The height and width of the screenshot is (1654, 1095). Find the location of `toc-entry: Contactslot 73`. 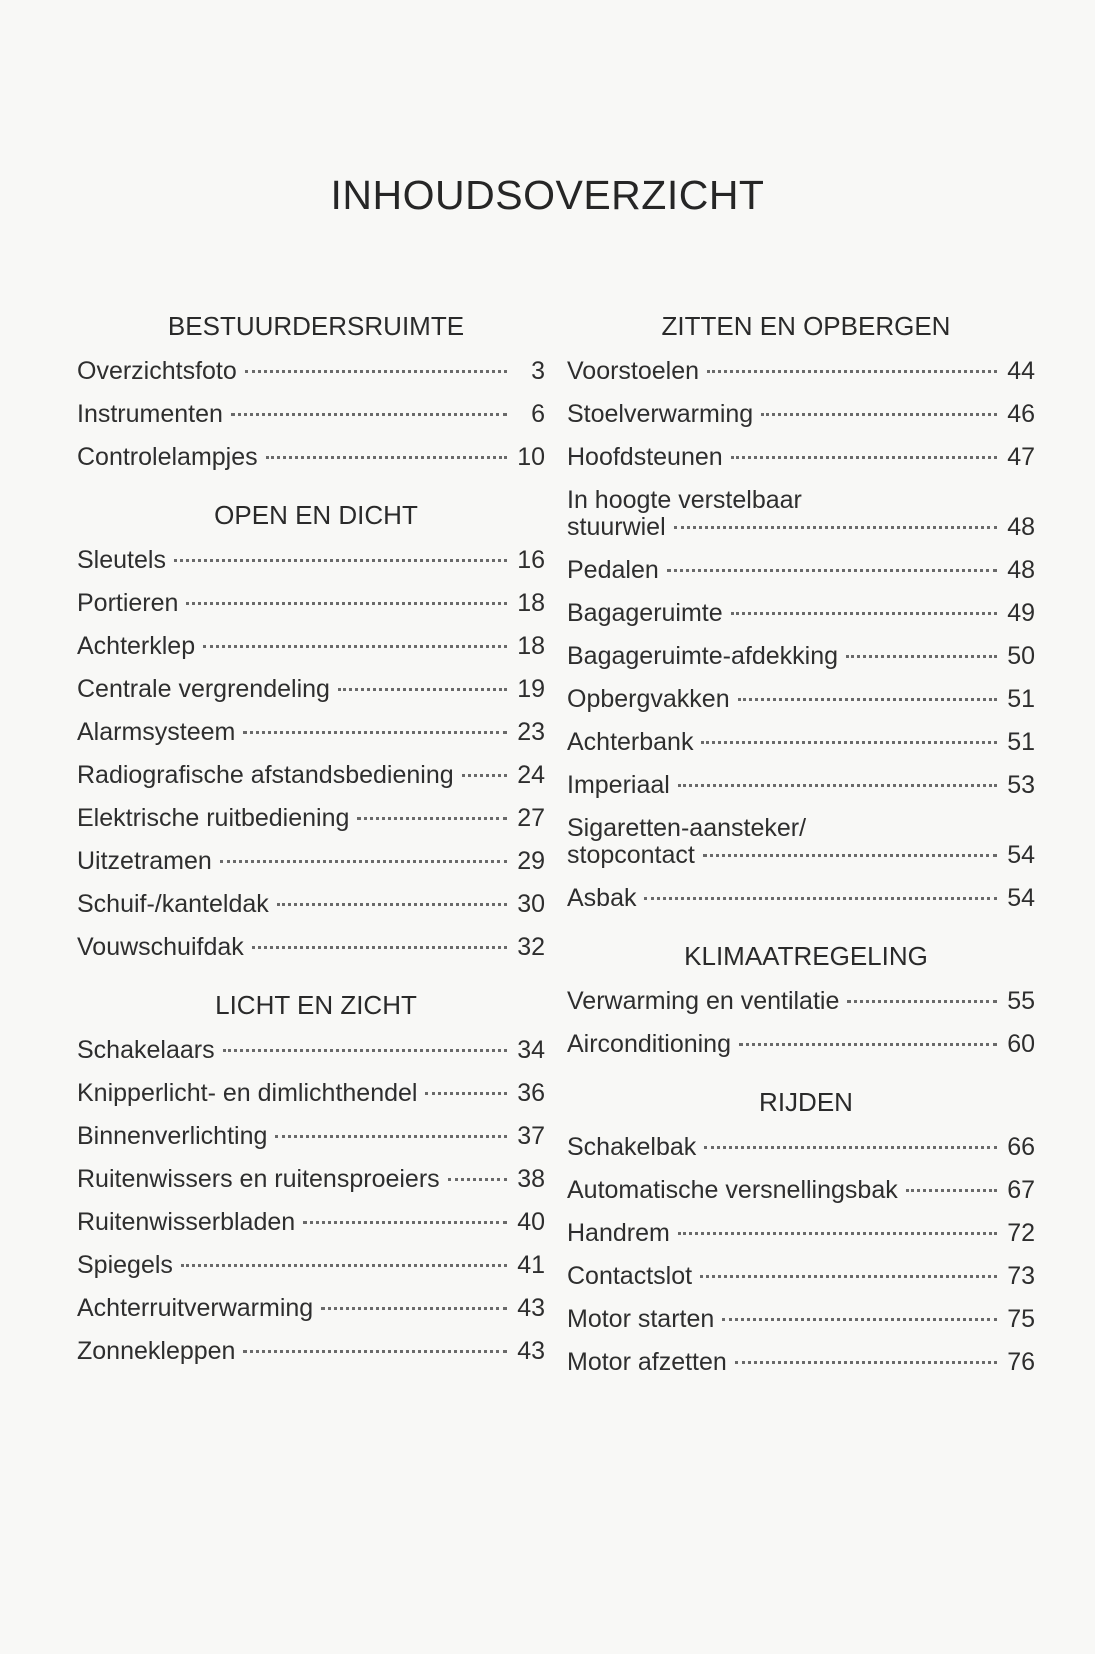

toc-entry: Contactslot 73 is located at coordinates (801, 1276).